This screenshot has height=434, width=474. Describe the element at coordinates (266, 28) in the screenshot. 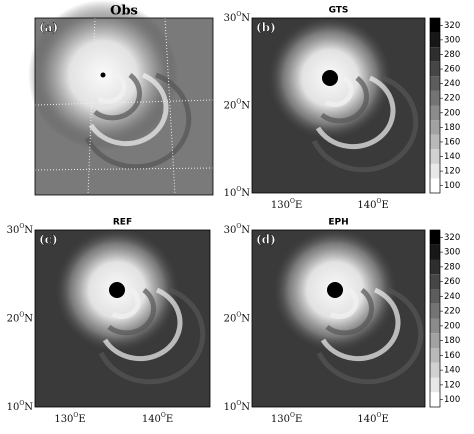

I see `panel-label: (b)` at that location.